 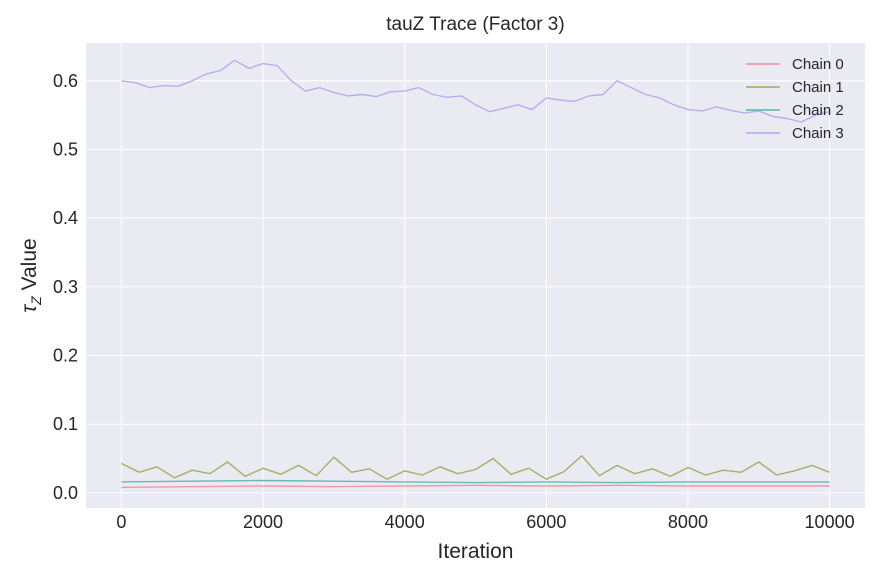 What do you see at coordinates (818, 64) in the screenshot?
I see `legend-label: Chain 0` at bounding box center [818, 64].